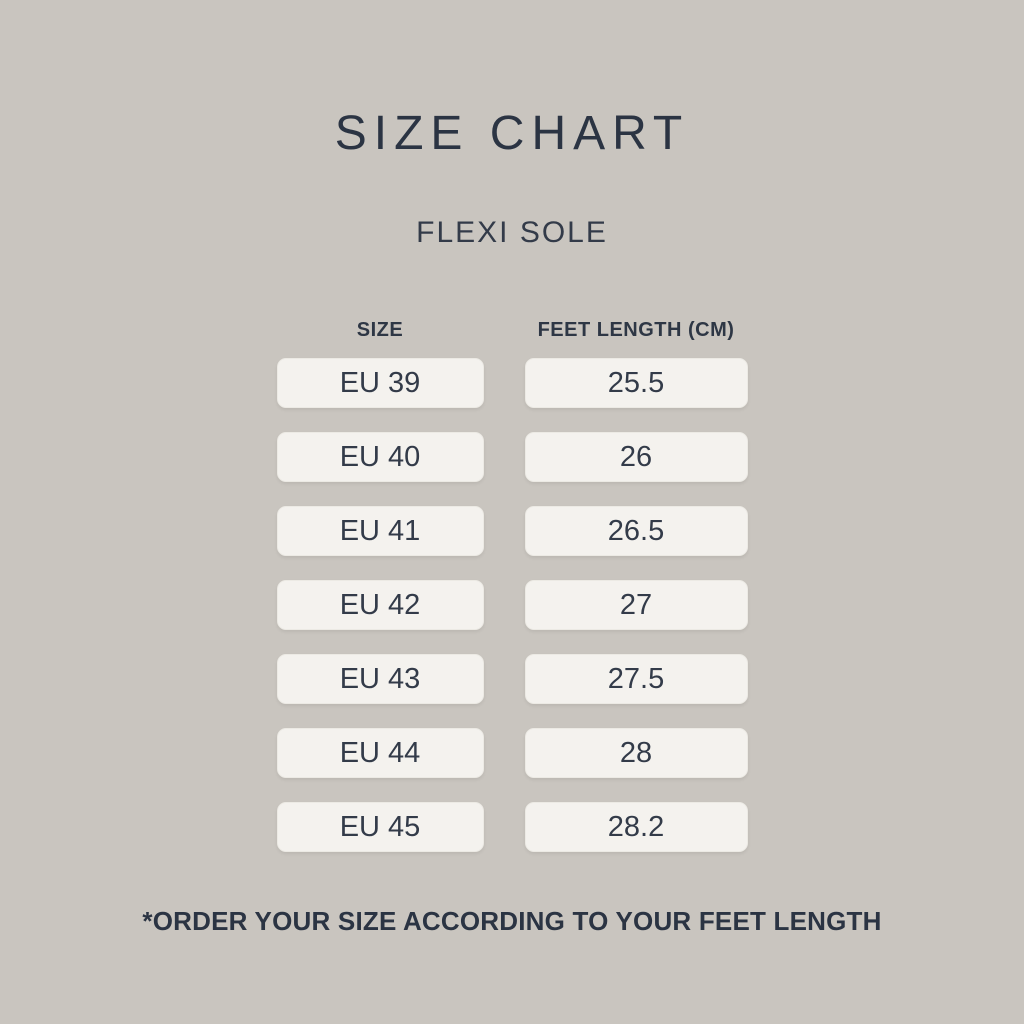 The height and width of the screenshot is (1024, 1024). I want to click on feet-length-cell: 26.5, so click(636, 531).